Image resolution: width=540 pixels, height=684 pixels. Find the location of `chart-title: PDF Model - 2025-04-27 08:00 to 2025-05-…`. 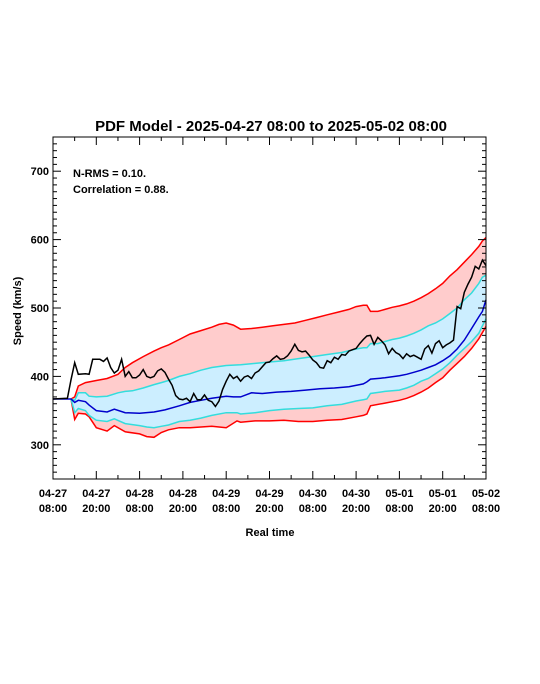

chart-title: PDF Model - 2025-04-27 08:00 to 2025-05-… is located at coordinates (271, 126).